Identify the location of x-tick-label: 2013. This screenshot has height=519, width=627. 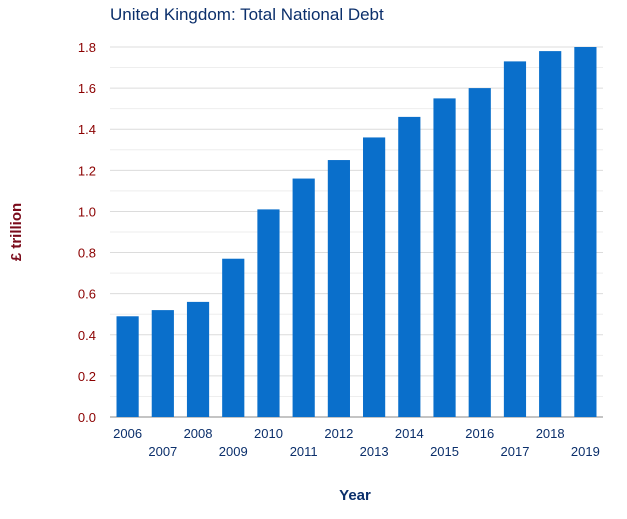
(374, 451).